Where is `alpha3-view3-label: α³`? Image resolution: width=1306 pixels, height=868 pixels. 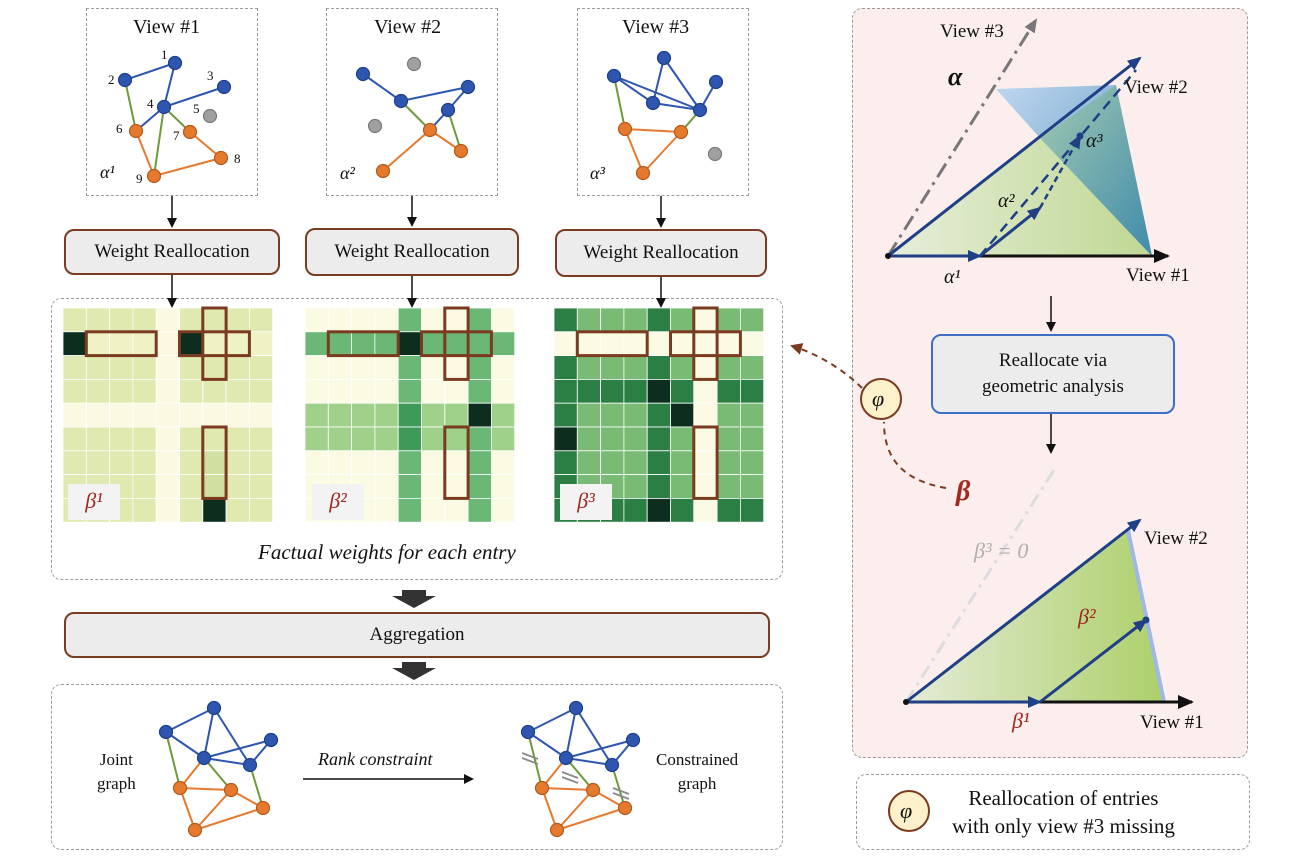 alpha3-view3-label: α³ is located at coordinates (597, 173).